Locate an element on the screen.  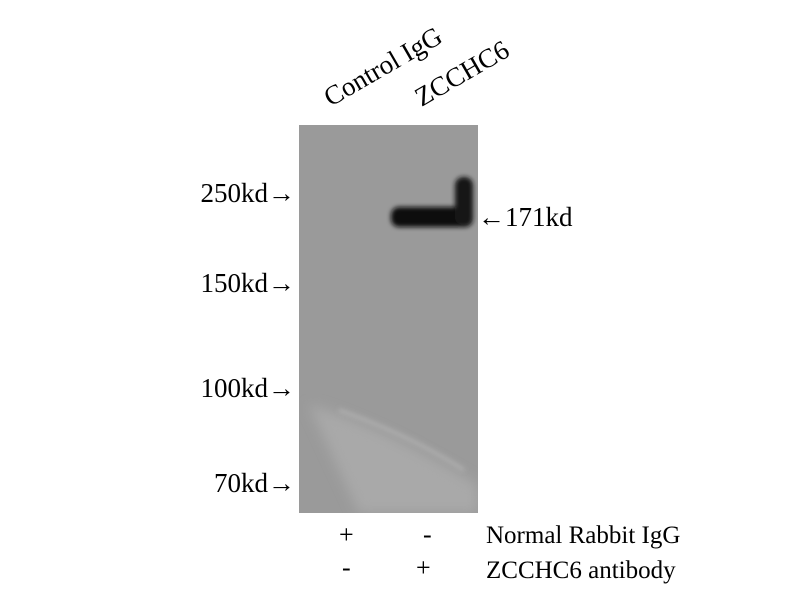
sign-antibody-lane2: + is located at coordinates (423, 567).